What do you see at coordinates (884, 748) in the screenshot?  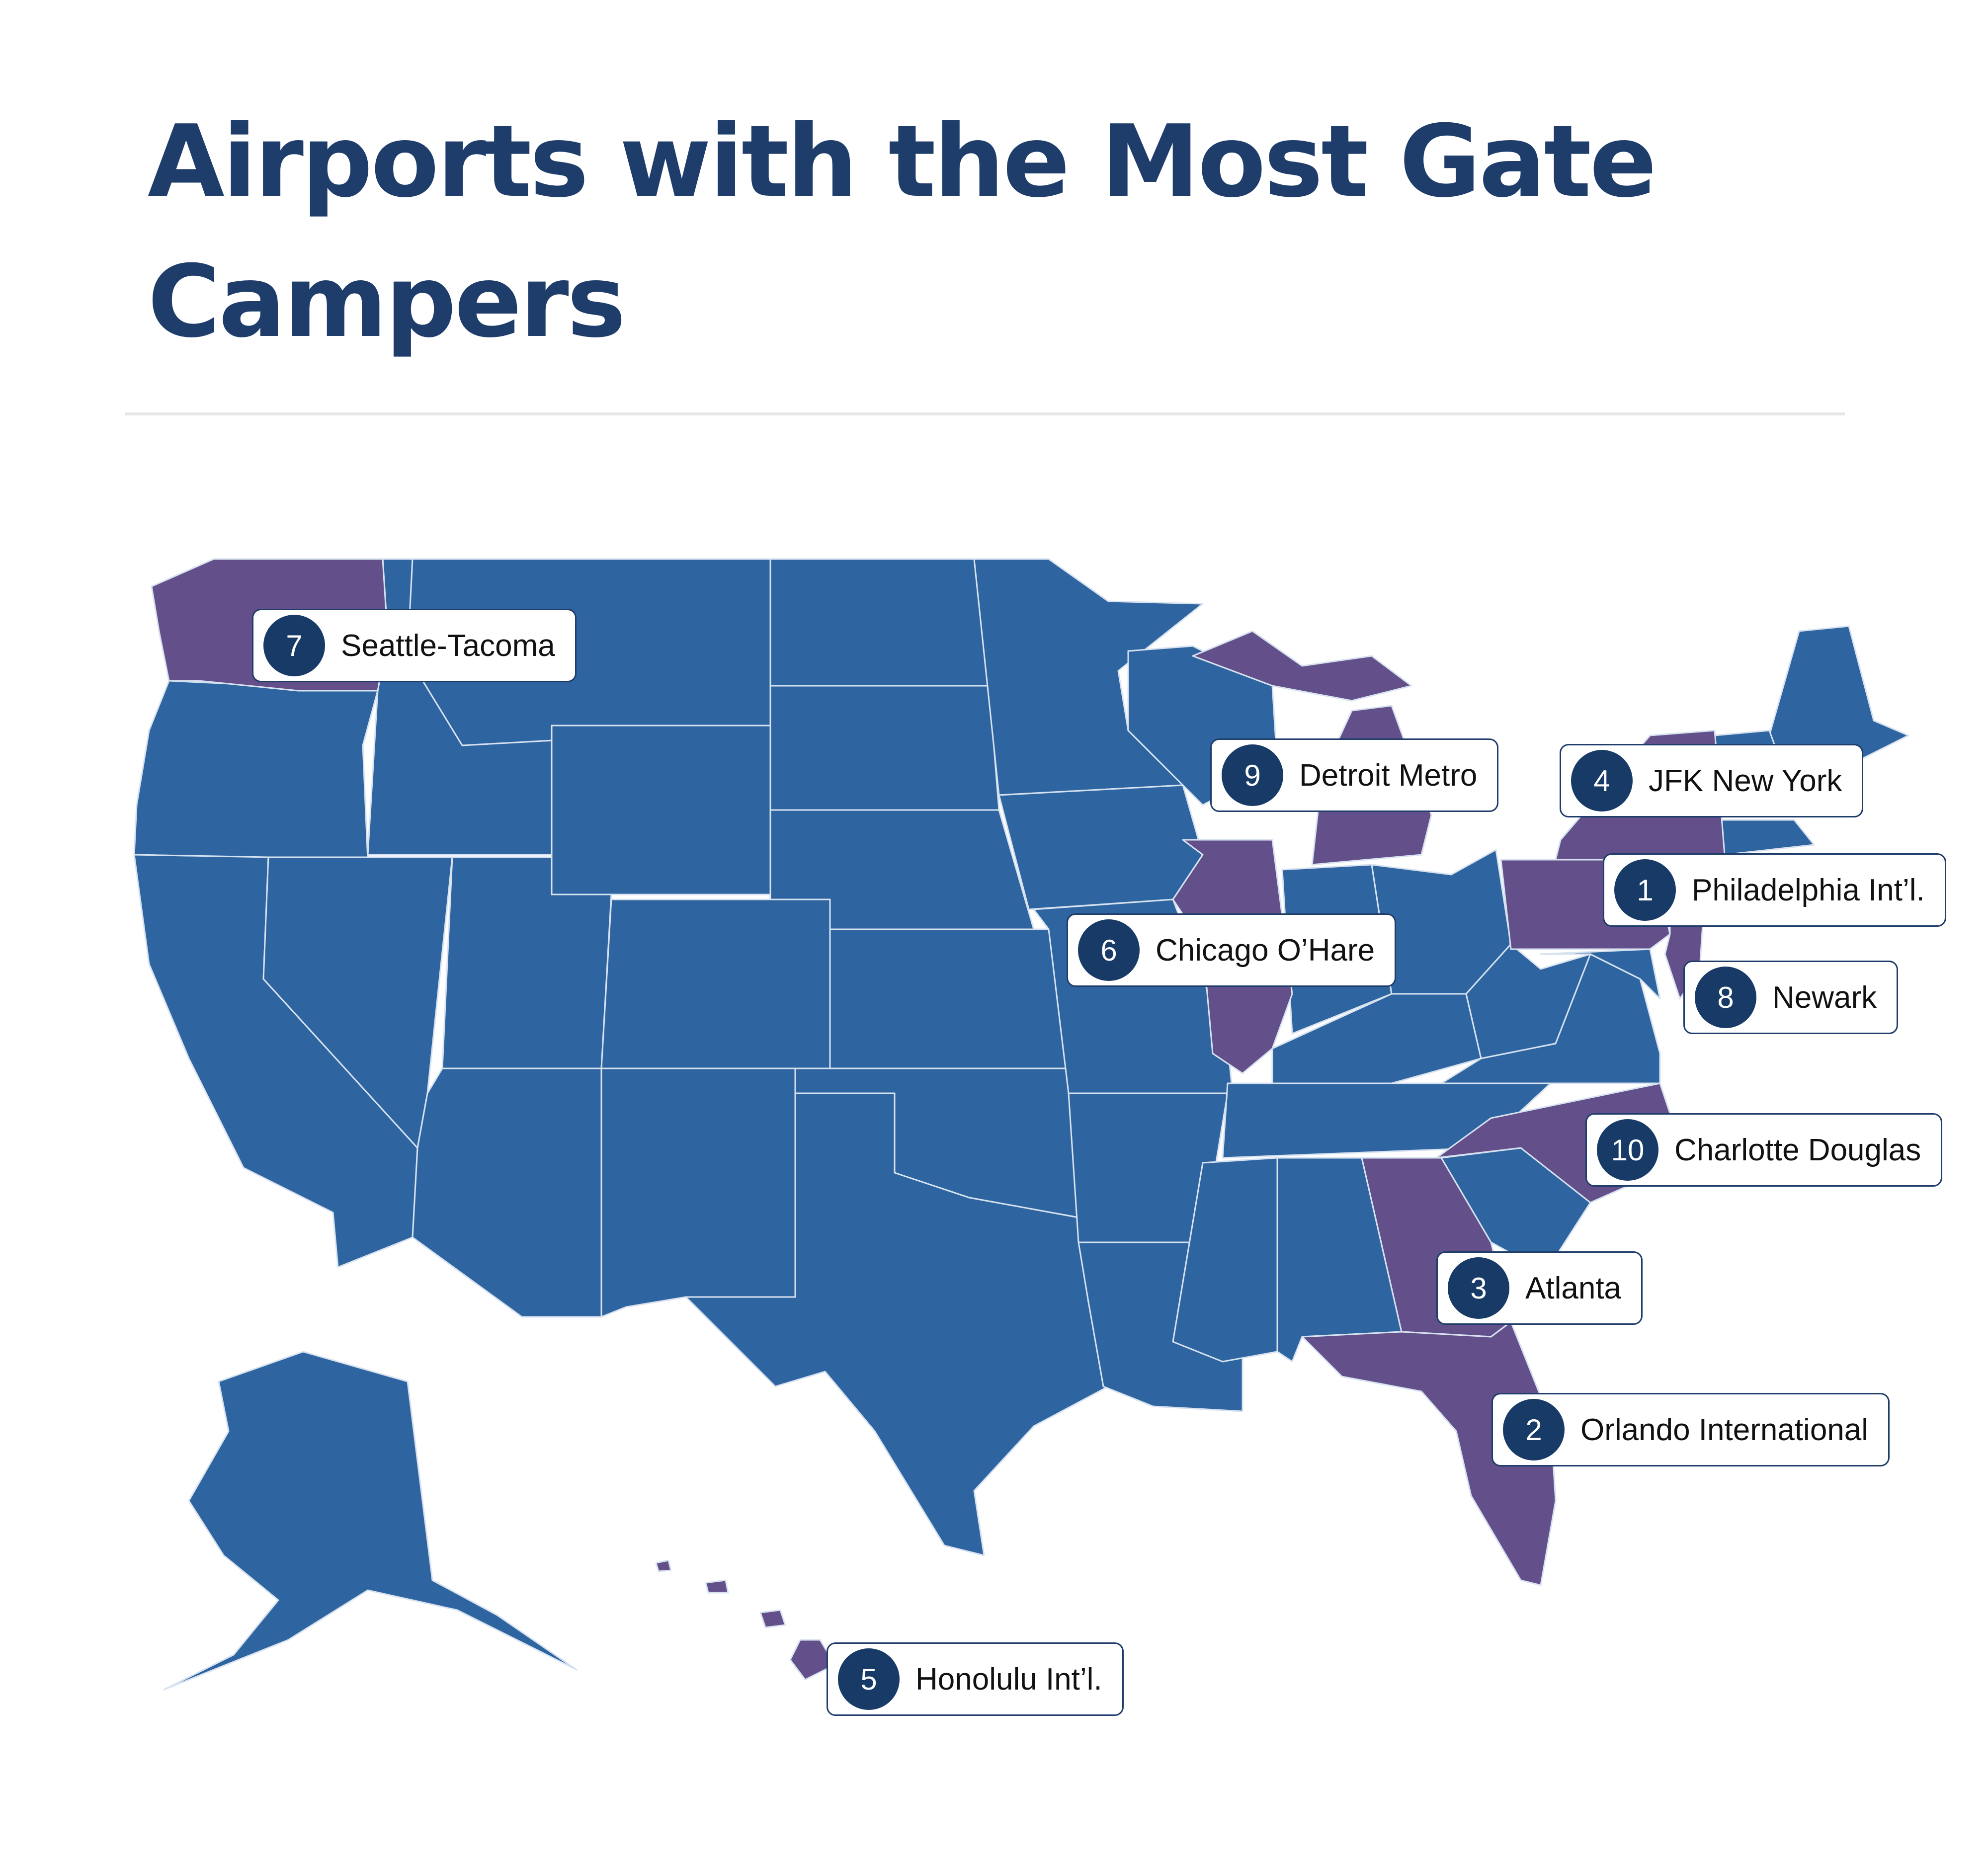 I see `state-south-dakota` at bounding box center [884, 748].